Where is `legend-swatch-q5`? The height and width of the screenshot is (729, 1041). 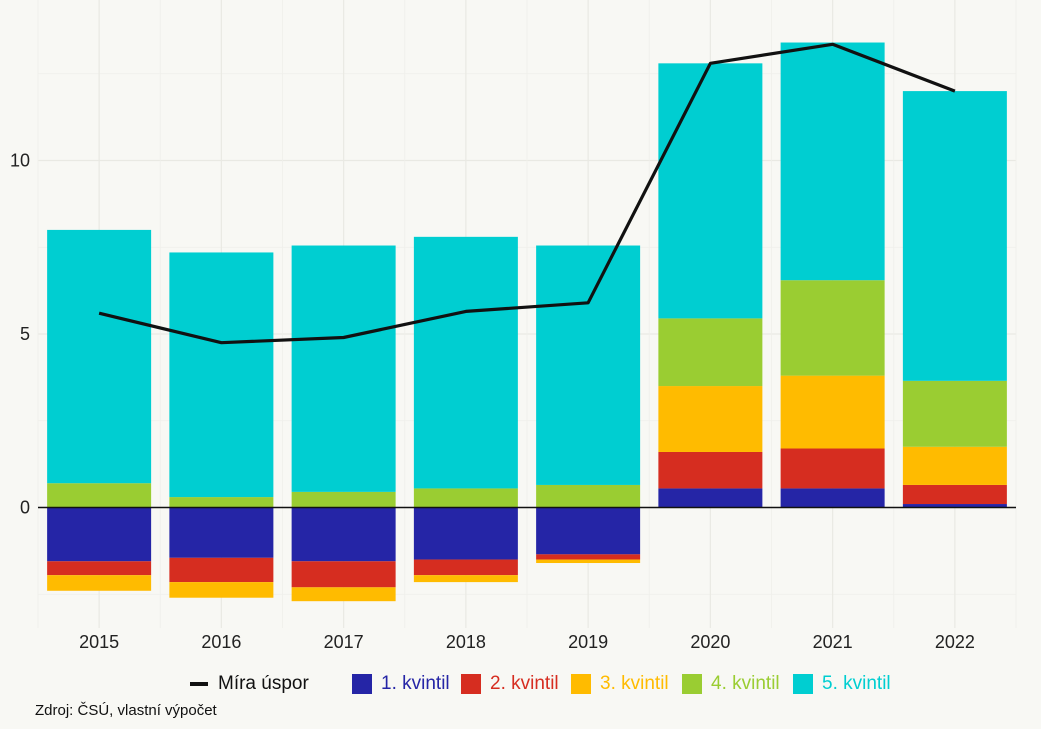
legend-swatch-q5 is located at coordinates (803, 684).